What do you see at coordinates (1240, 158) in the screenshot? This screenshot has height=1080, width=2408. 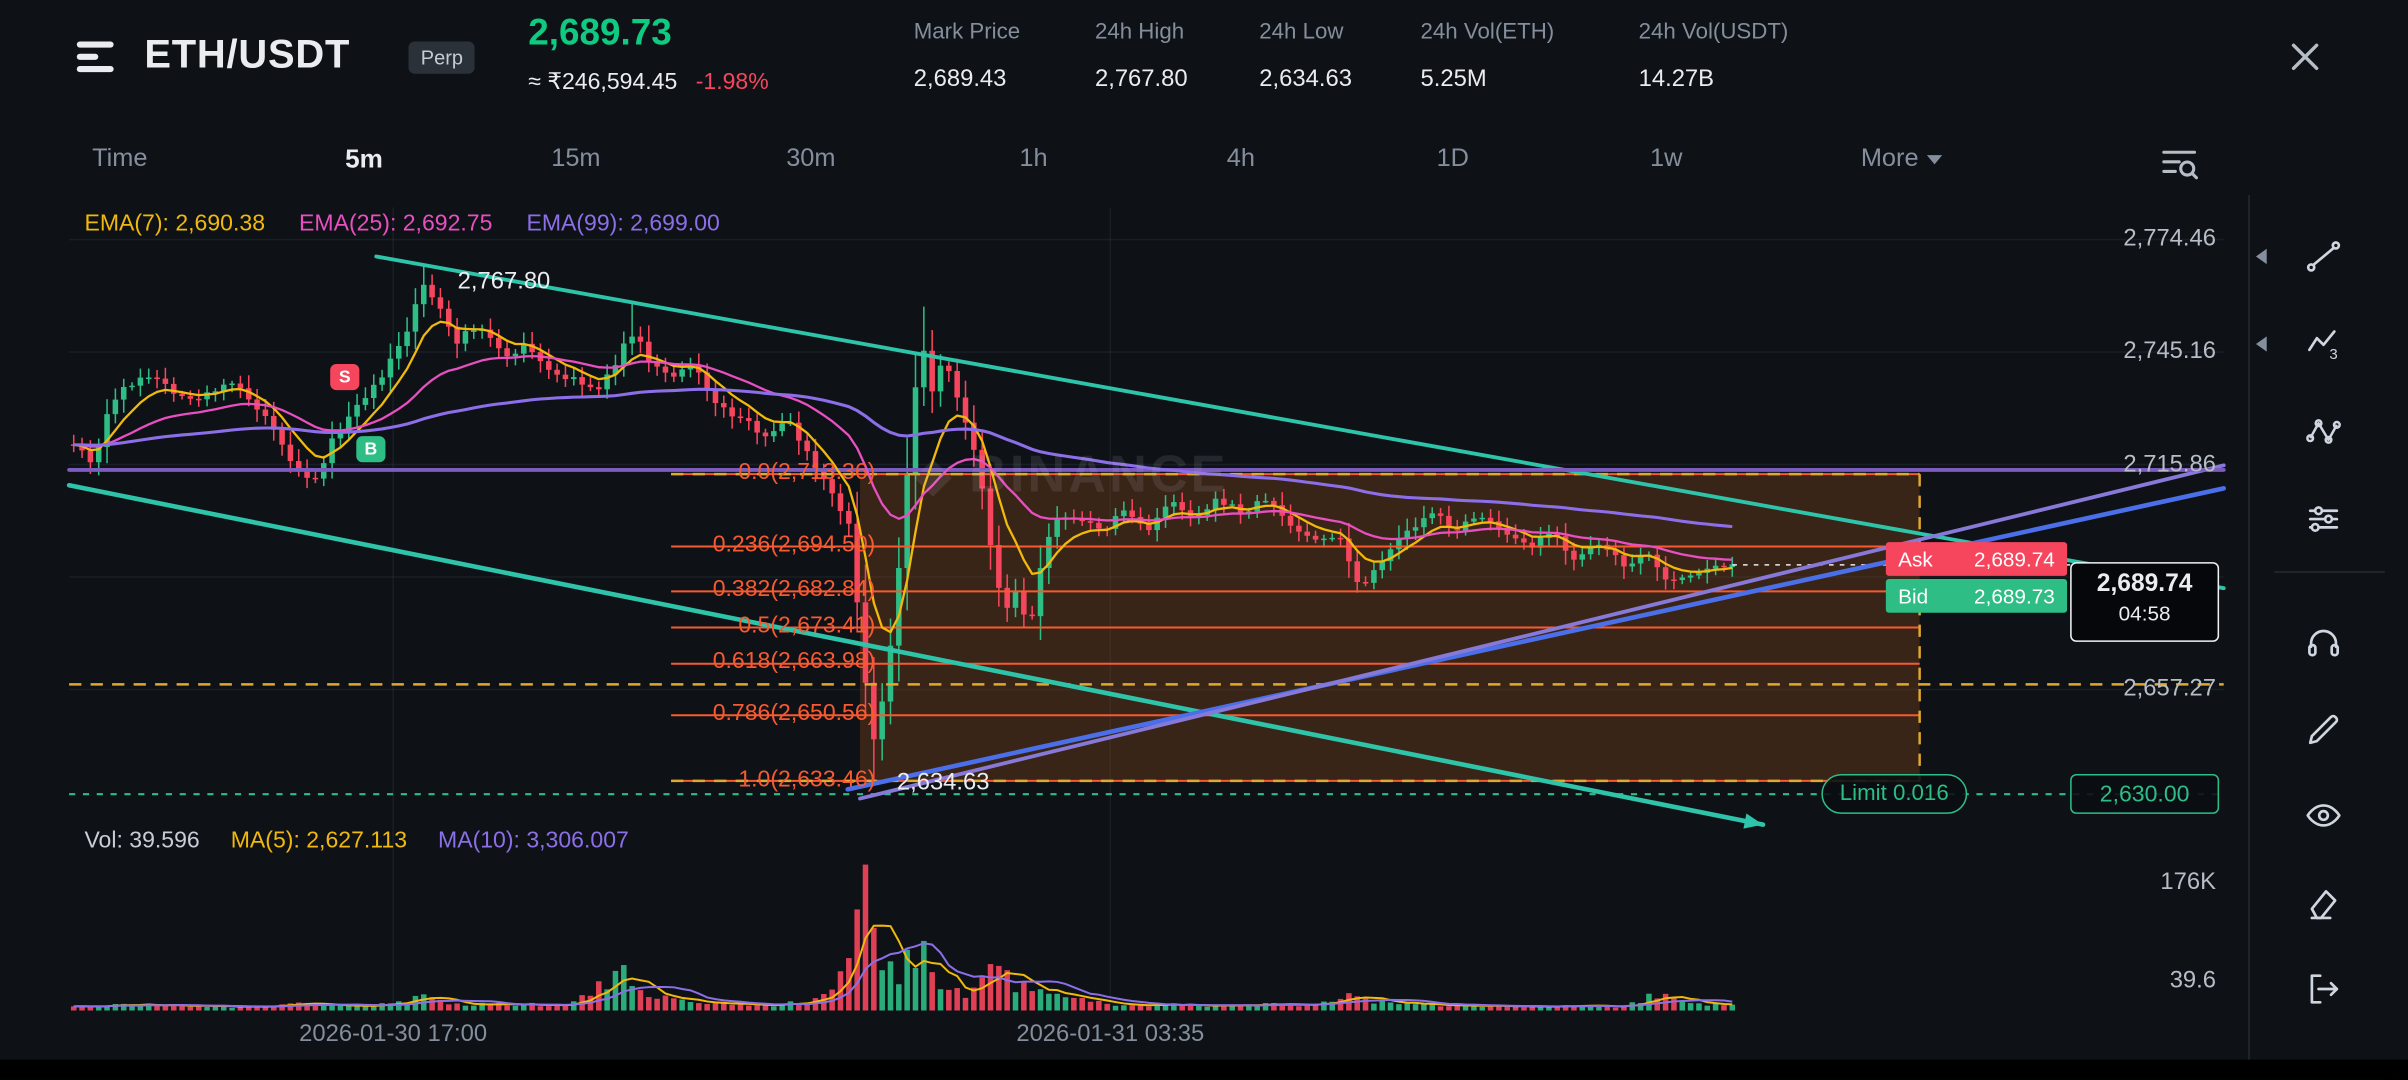 I see `tab-4h: 4h` at bounding box center [1240, 158].